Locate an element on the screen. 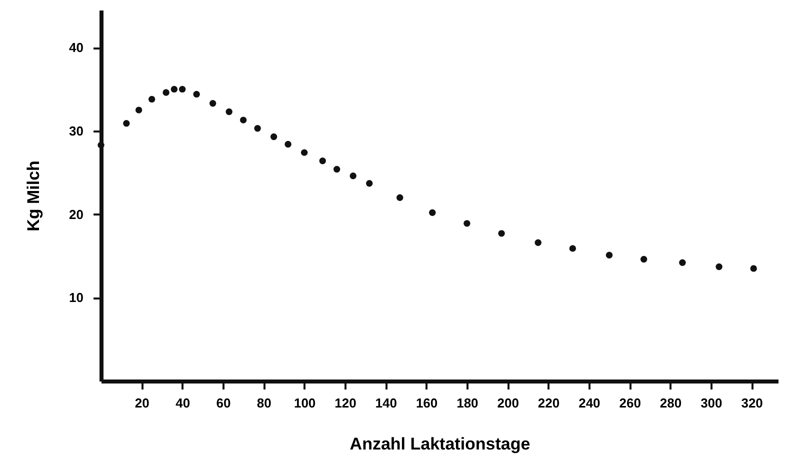 This screenshot has width=794, height=470. x-tick-label: 140 is located at coordinates (386, 403).